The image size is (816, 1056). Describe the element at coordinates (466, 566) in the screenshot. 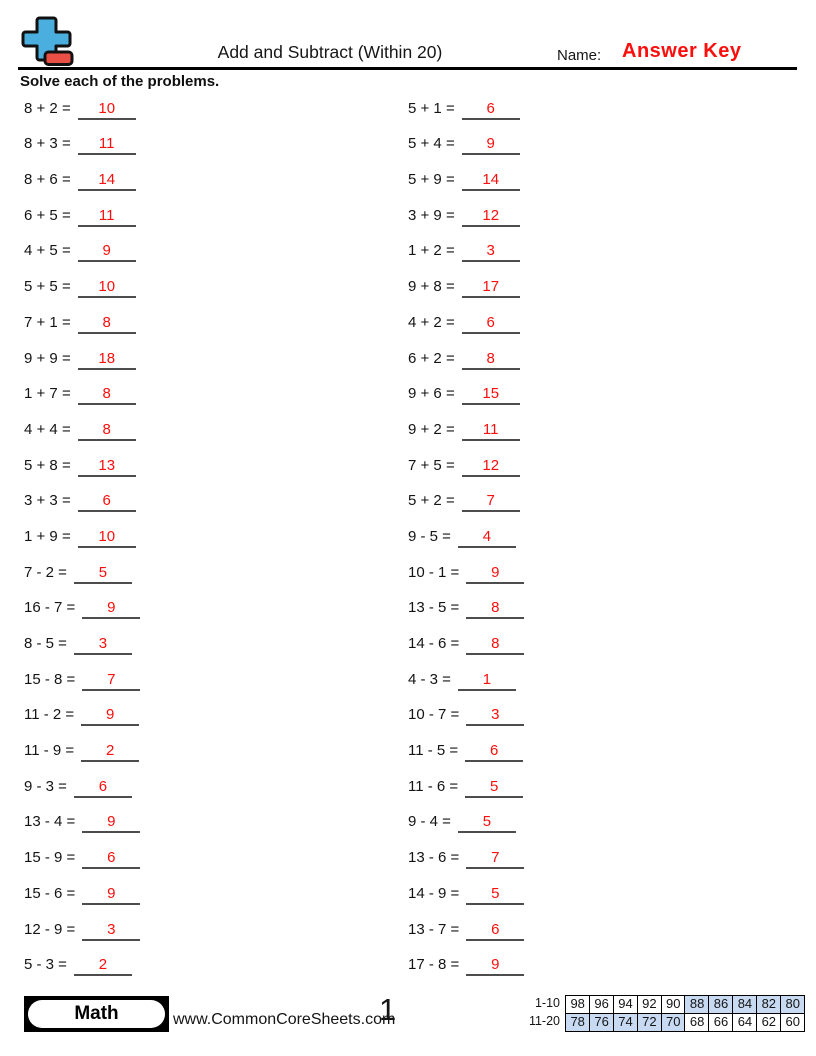

I see `problem-row: 10 - 1 = 9` at that location.